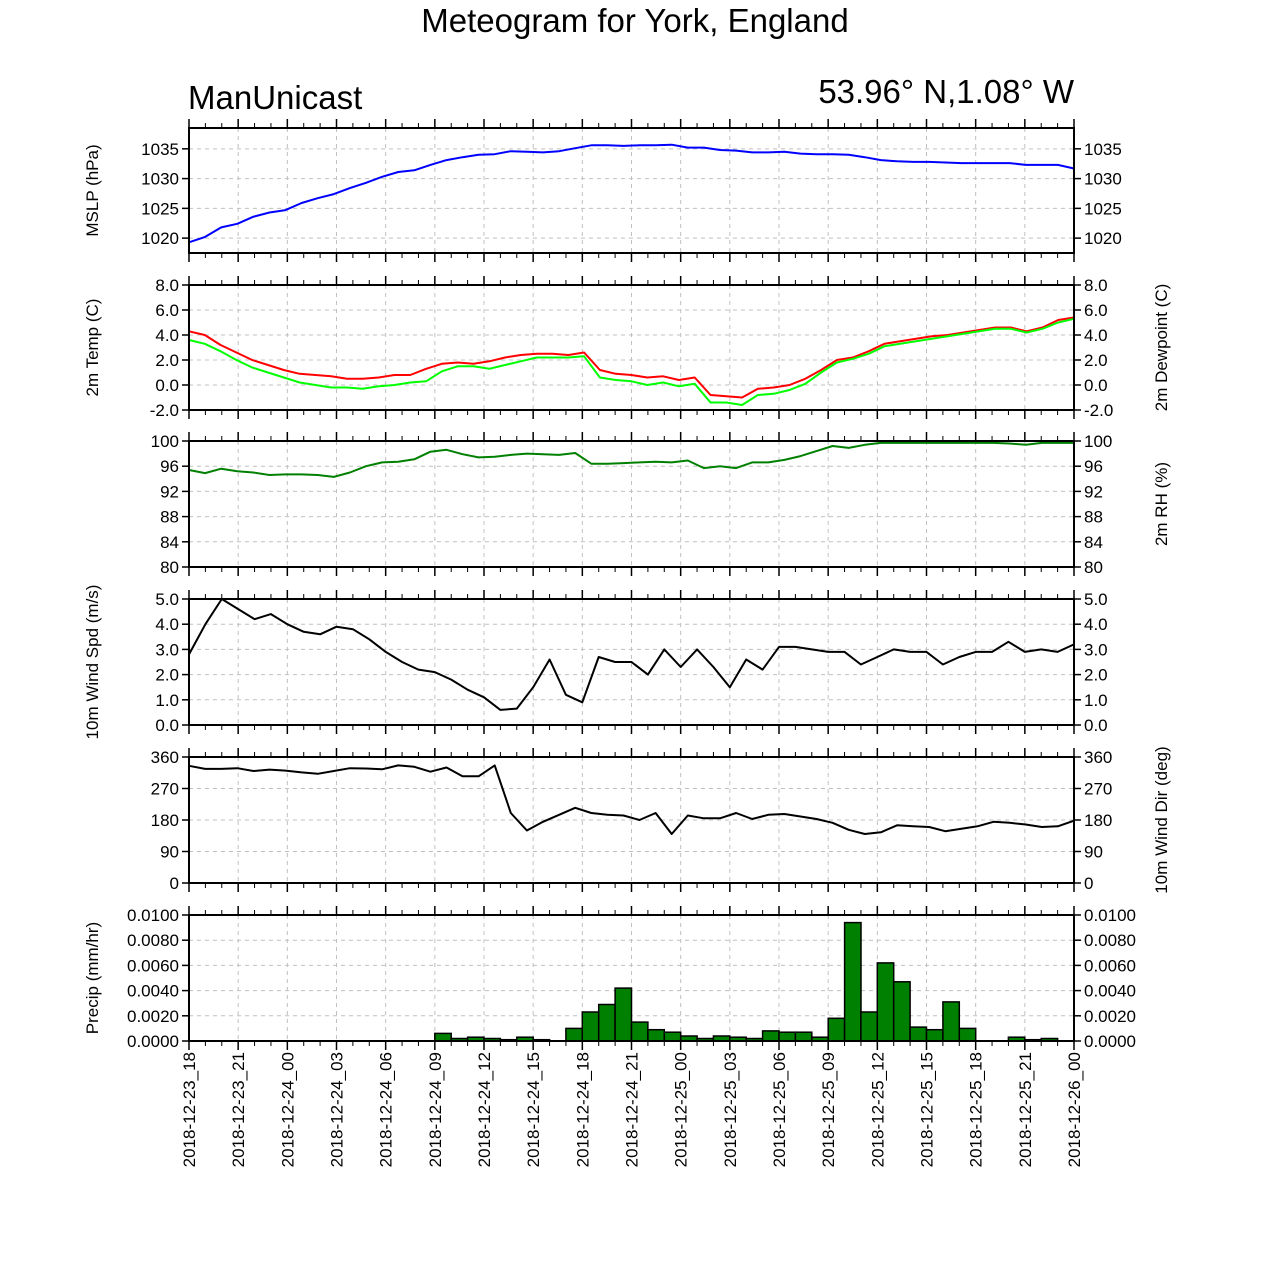  Describe the element at coordinates (167, 725) in the screenshot. I see `y-tick-label: 0.0` at that location.